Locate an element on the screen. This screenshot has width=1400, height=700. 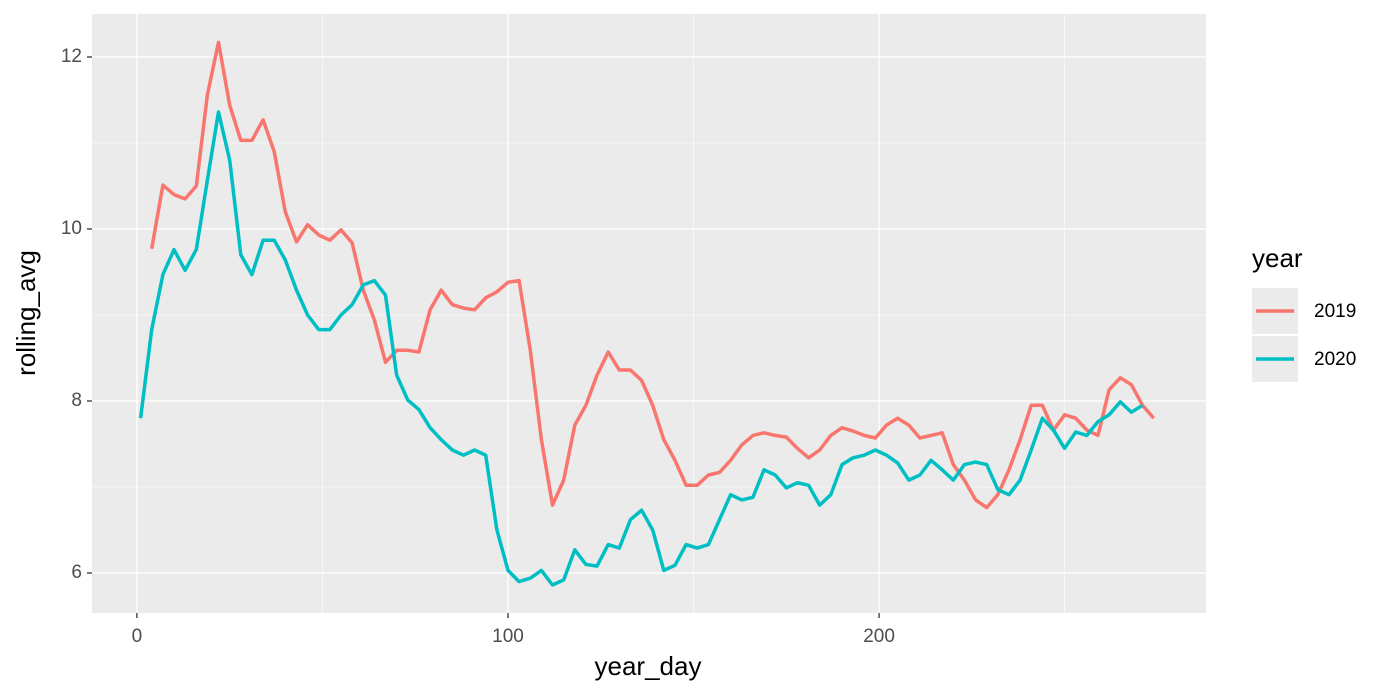
y-tick-label: 8 is located at coordinates (76, 400).